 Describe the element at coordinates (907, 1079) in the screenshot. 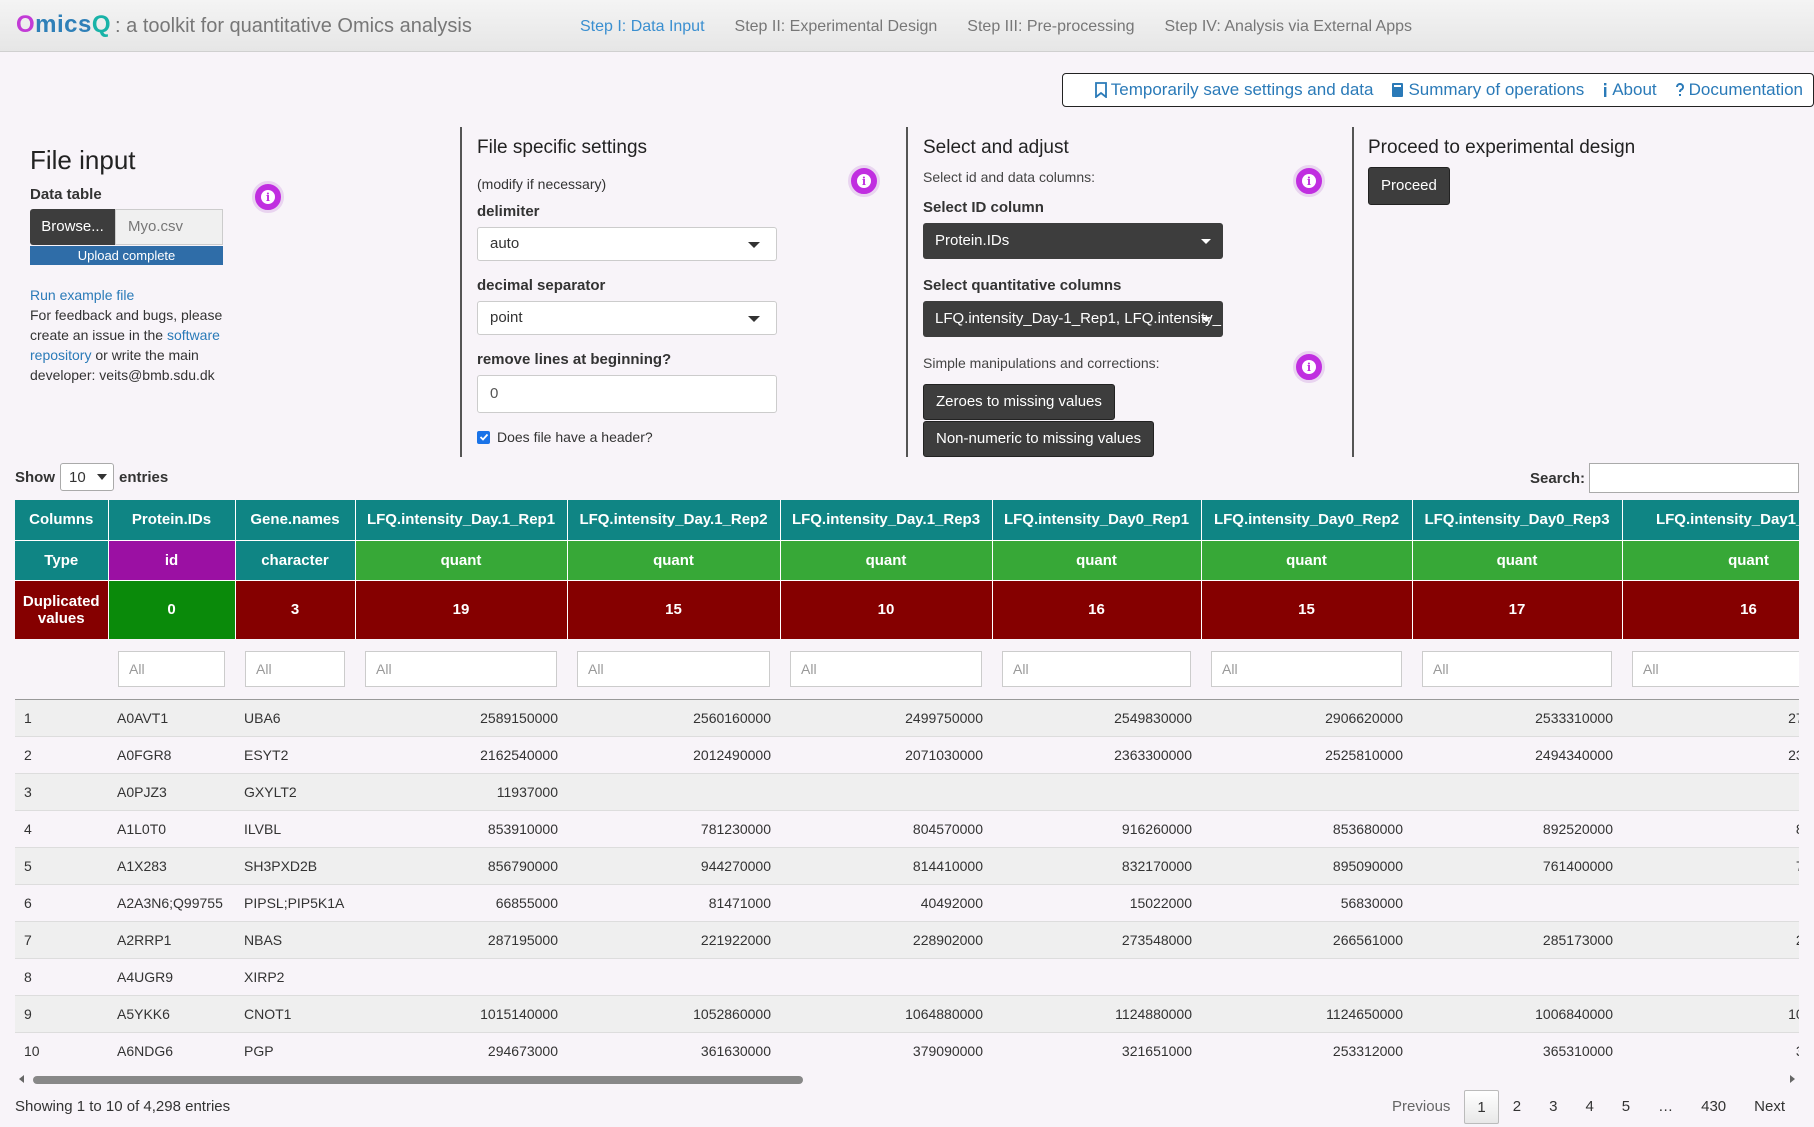

I see `horizontal-scrollbar` at that location.